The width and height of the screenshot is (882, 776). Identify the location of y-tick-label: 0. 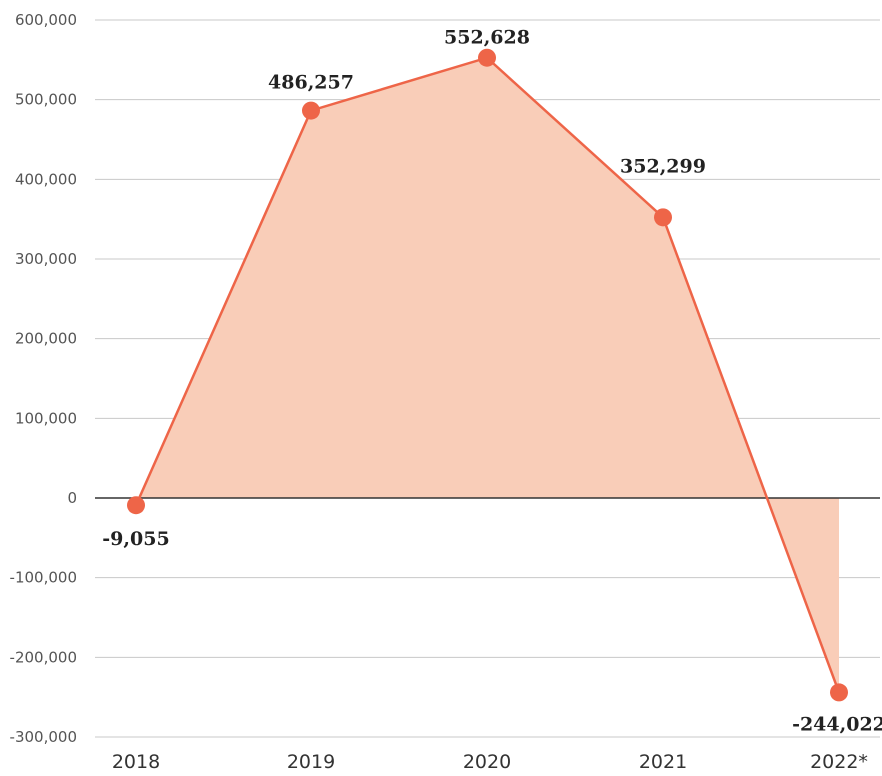
(72, 498).